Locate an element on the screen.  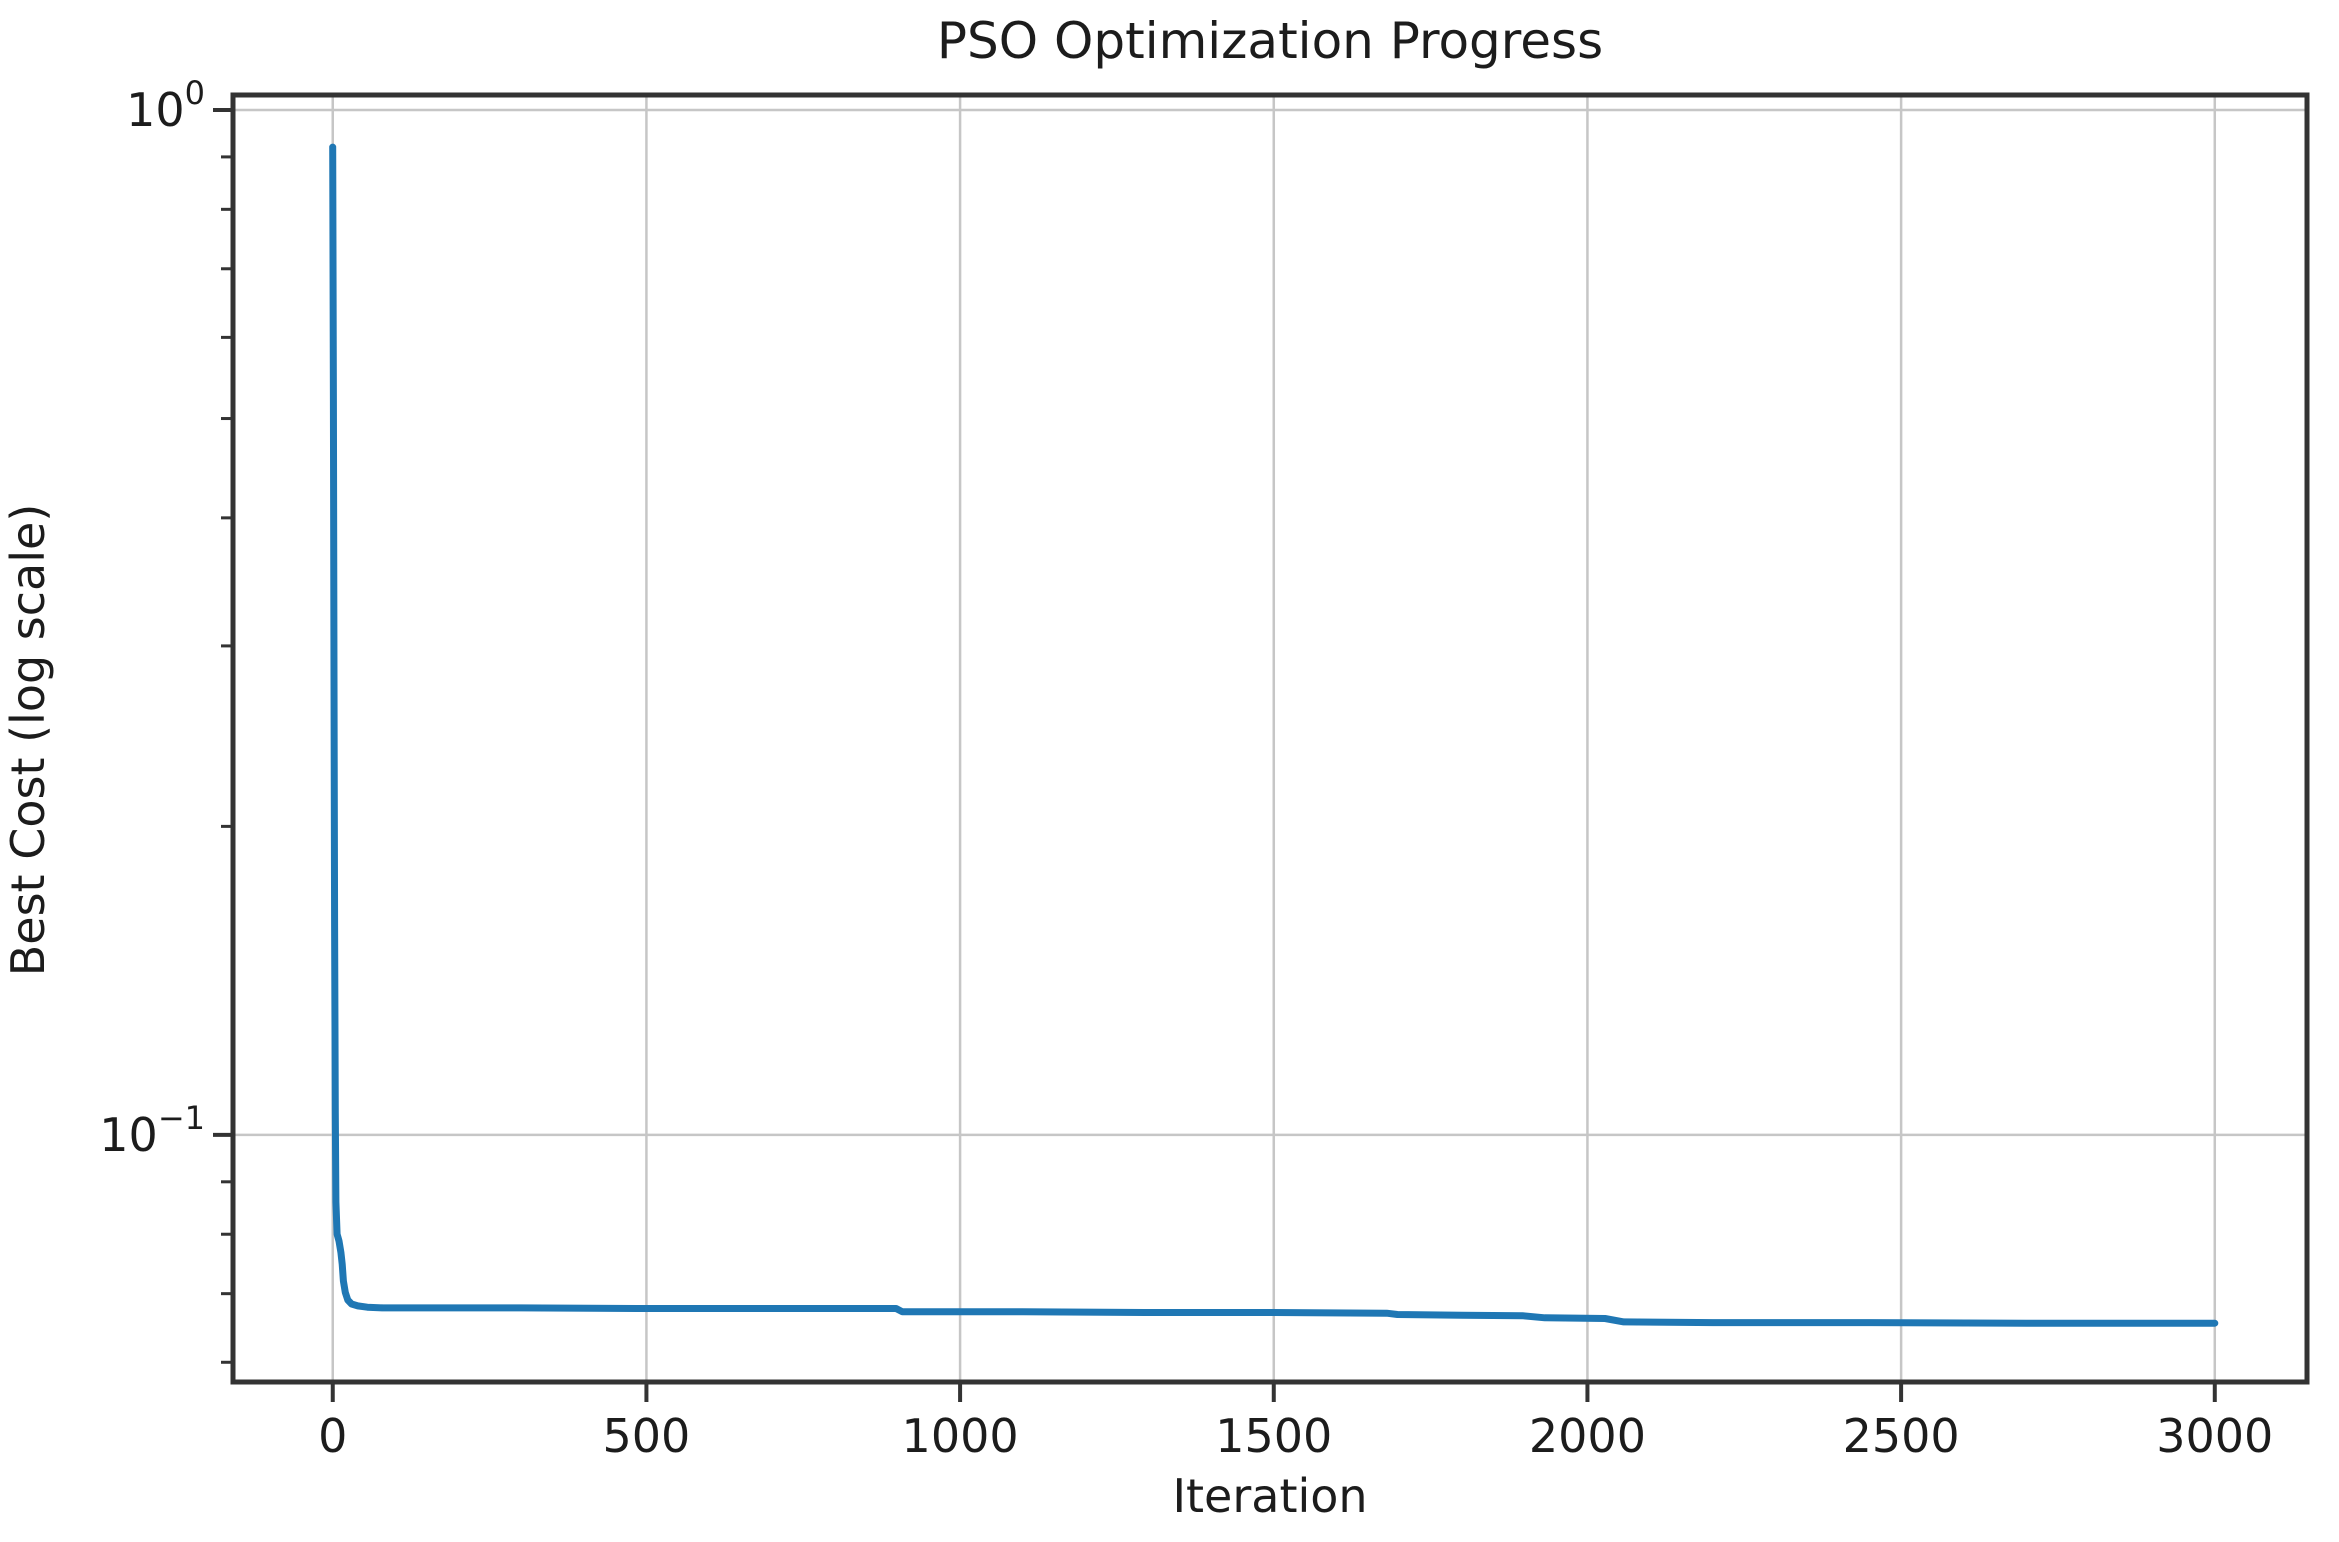
x-tick-label: 2500 is located at coordinates (1901, 1436).